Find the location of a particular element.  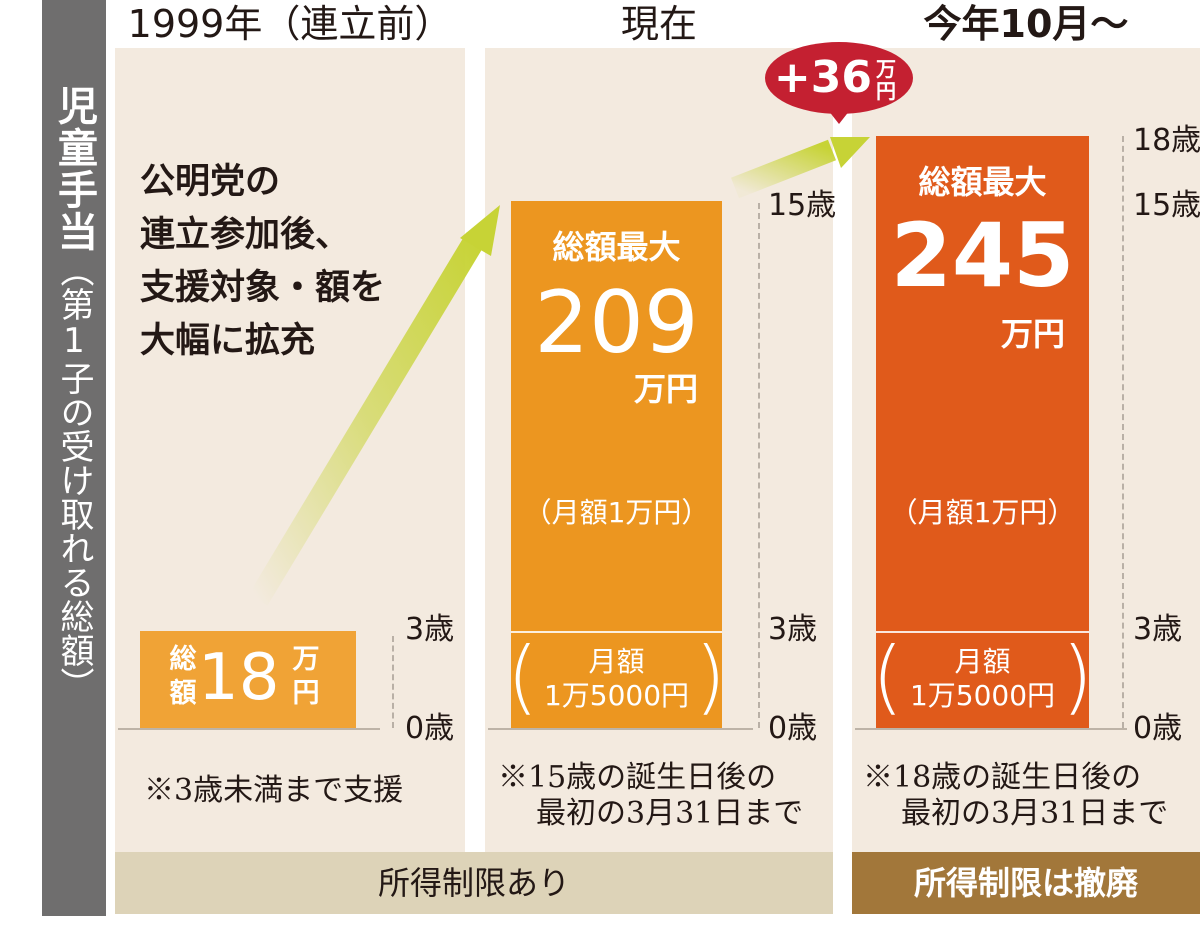

note-current: ※15歳の誕生日後の 最初の3月31日まで is located at coordinates (650, 796).